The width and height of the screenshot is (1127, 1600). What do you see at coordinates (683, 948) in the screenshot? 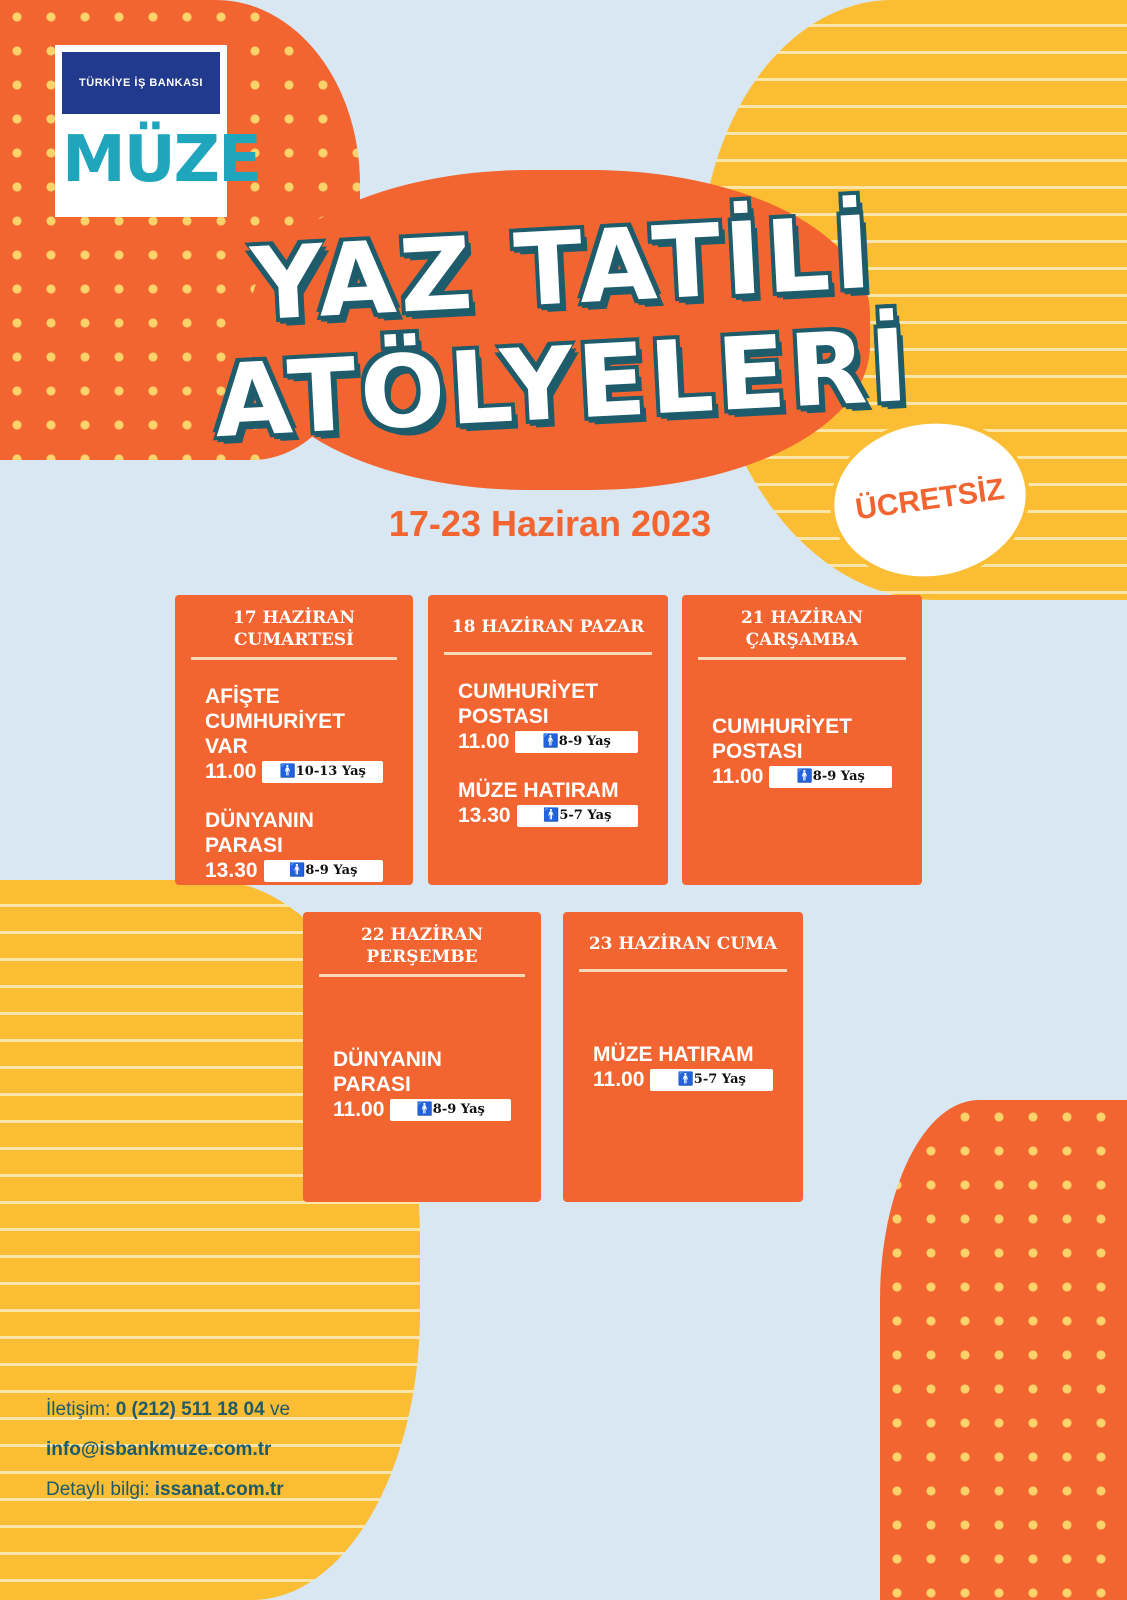
I see `day-heading: 23 HAZİRAN CUMA` at bounding box center [683, 948].